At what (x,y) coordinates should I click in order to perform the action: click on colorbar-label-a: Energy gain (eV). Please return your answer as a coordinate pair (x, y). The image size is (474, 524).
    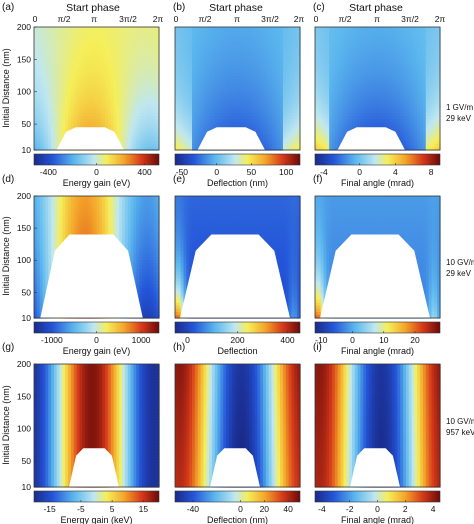
    Looking at the image, I should click on (97, 183).